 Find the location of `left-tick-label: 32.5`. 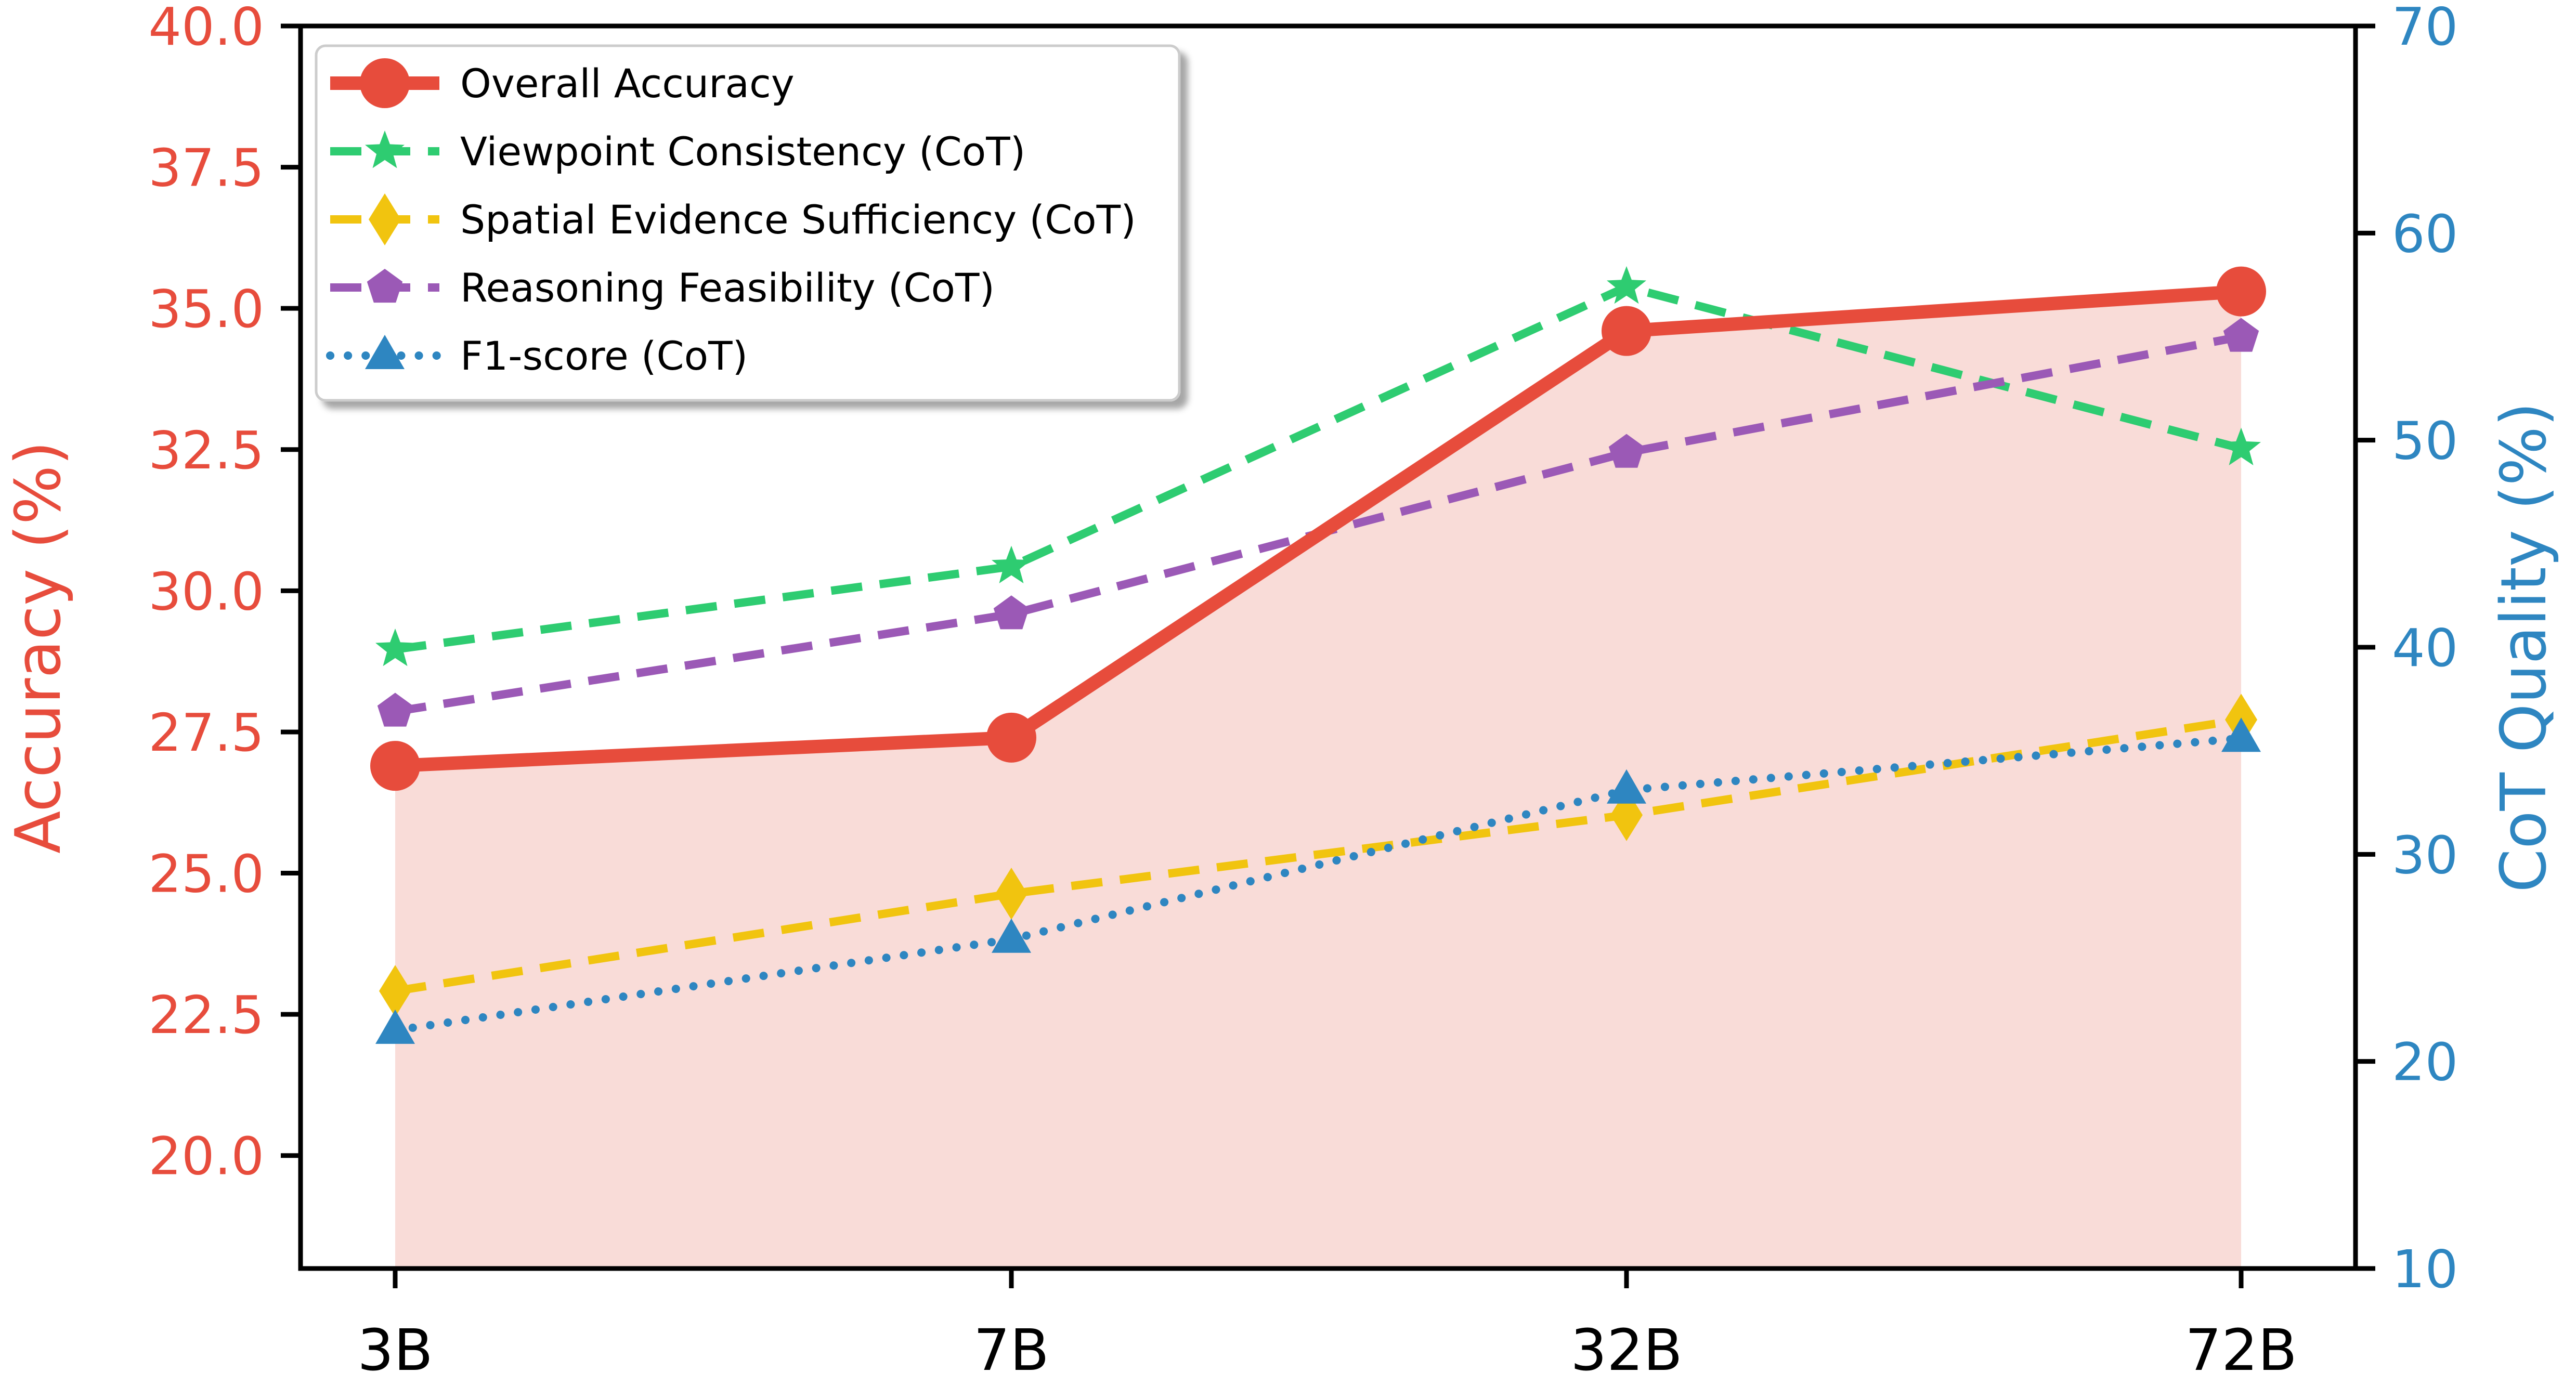

left-tick-label: 32.5 is located at coordinates (206, 450).